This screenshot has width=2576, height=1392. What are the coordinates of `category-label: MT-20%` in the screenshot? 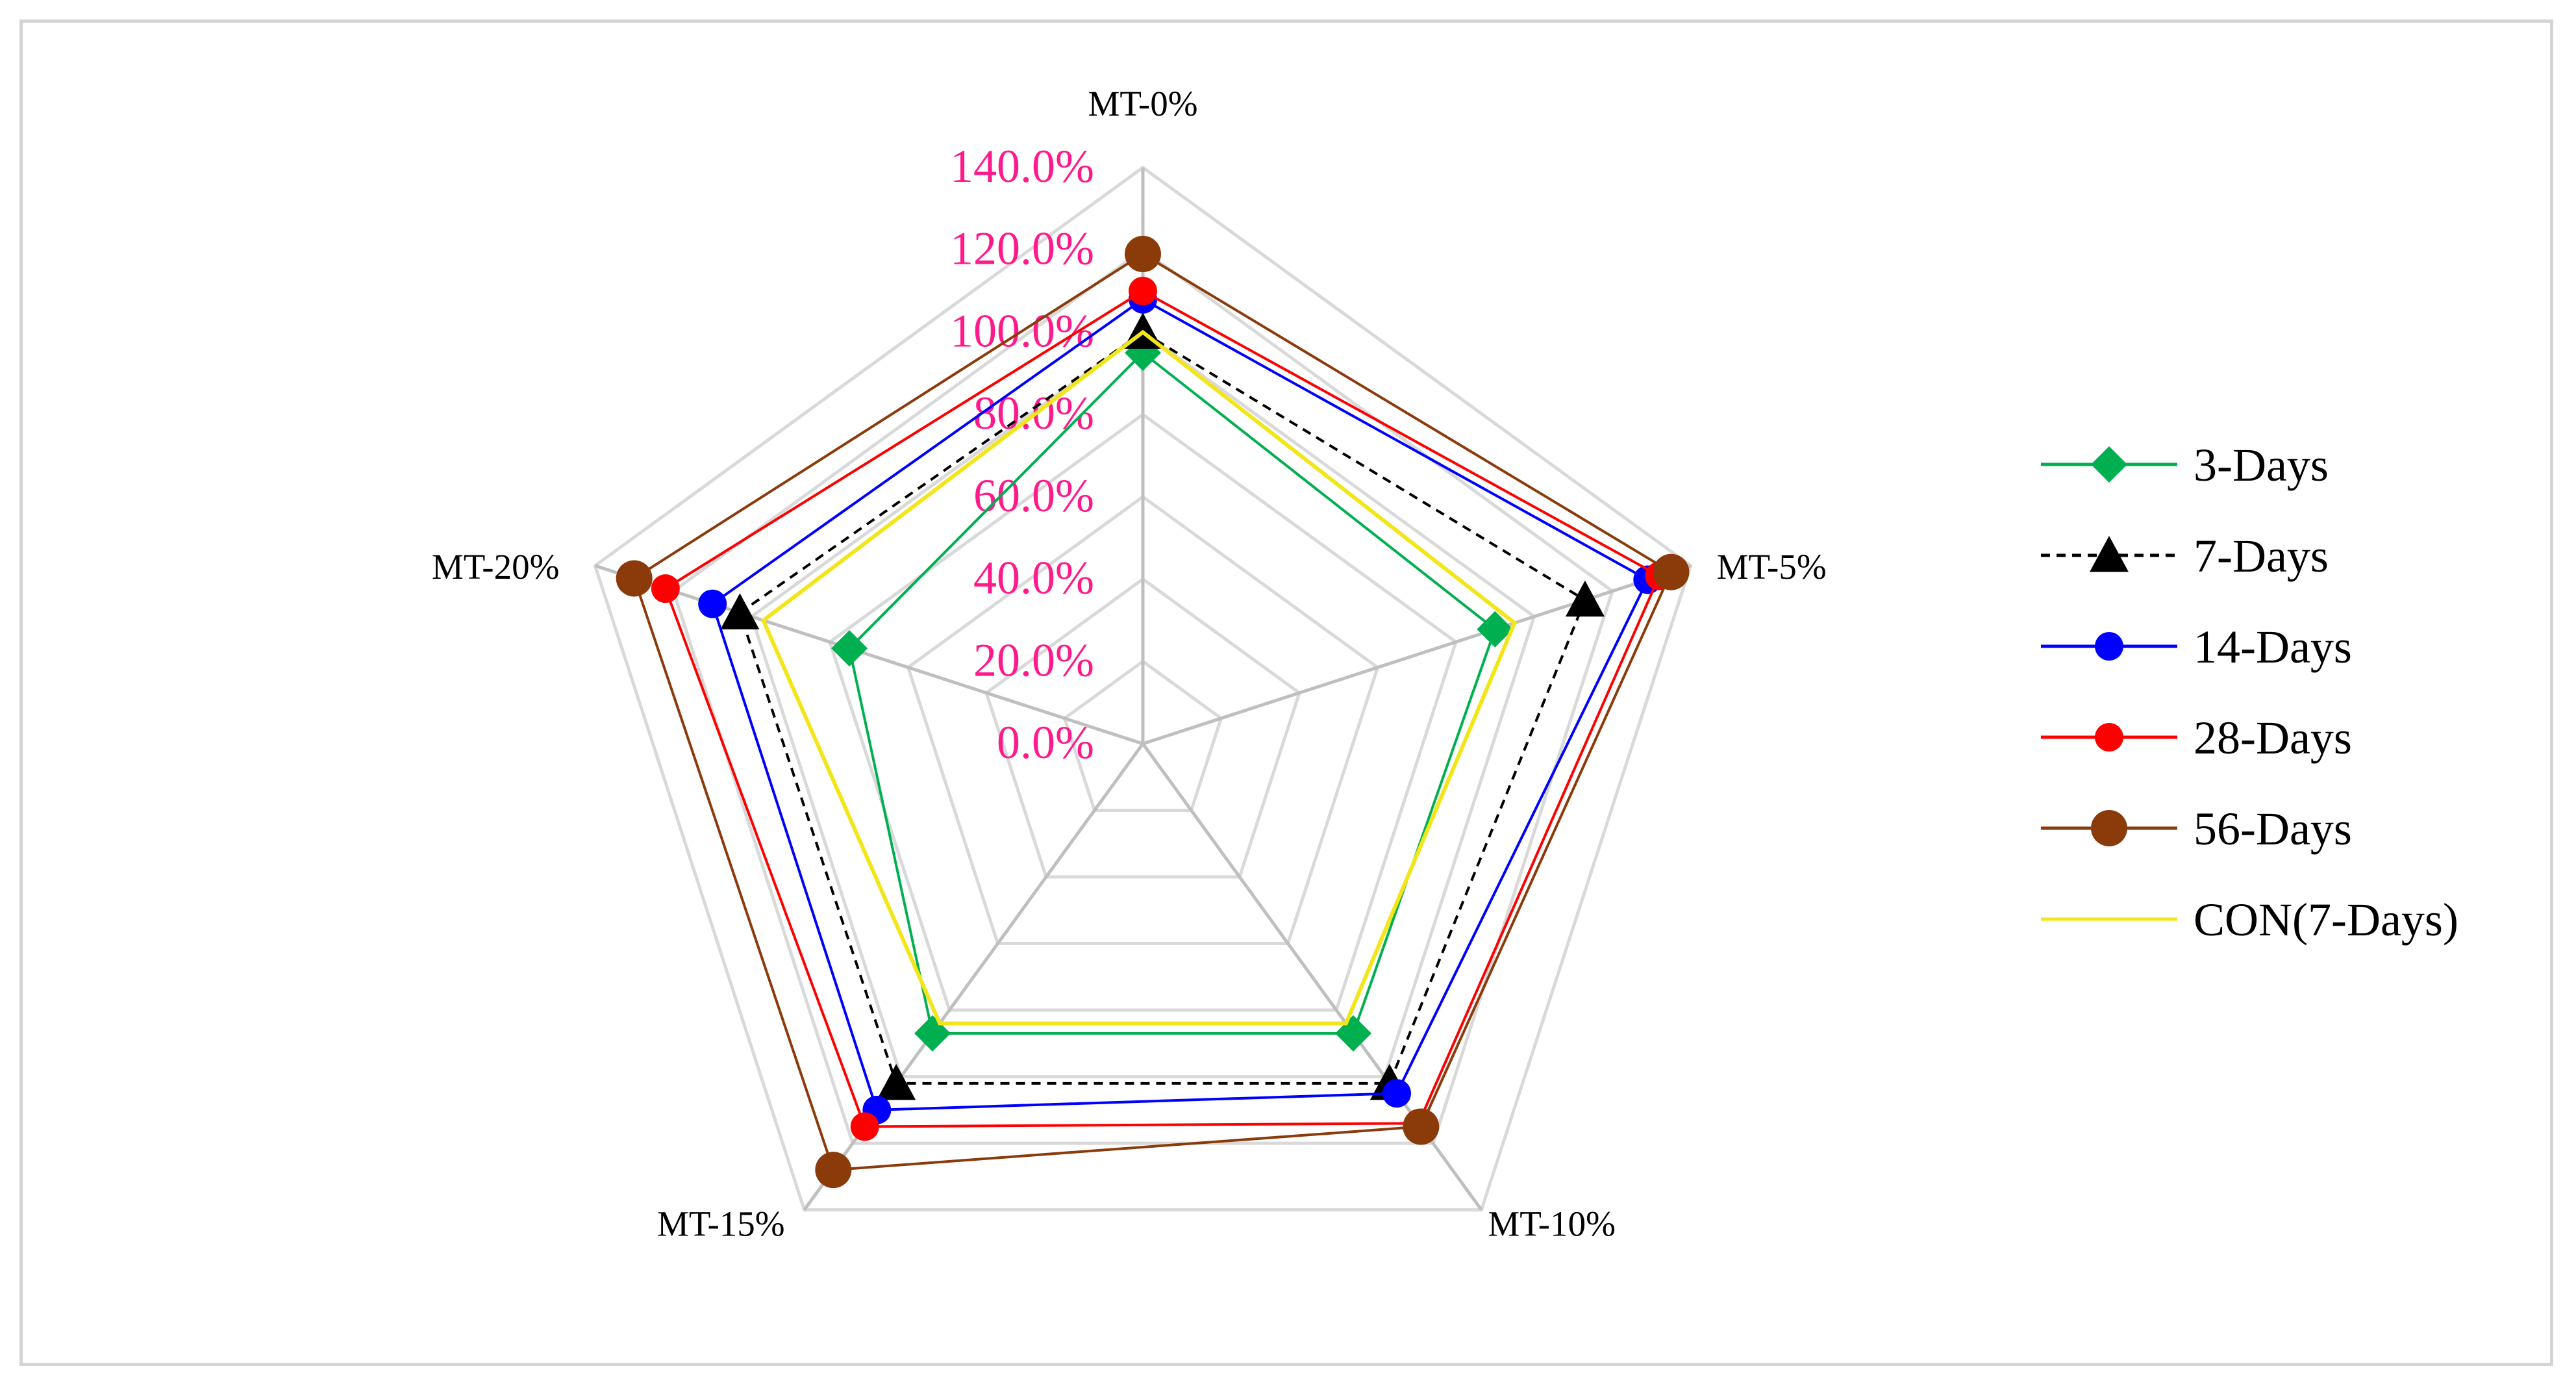 It's located at (496, 567).